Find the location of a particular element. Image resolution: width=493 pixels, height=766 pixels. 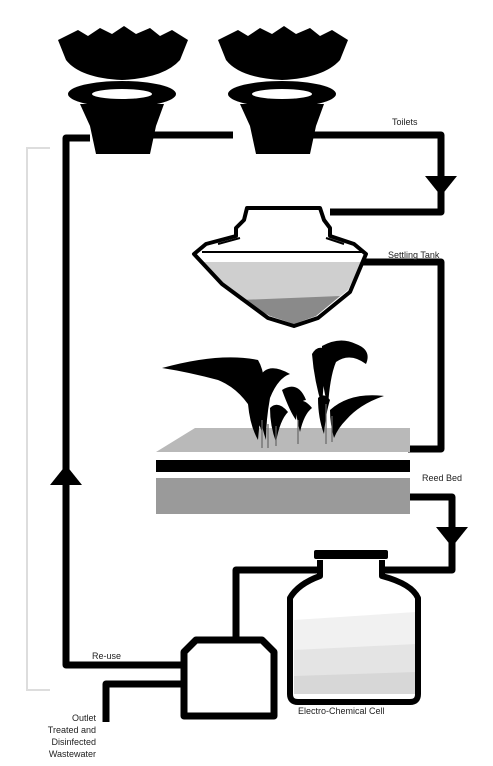

outlet-junction-box is located at coordinates (229, 678).